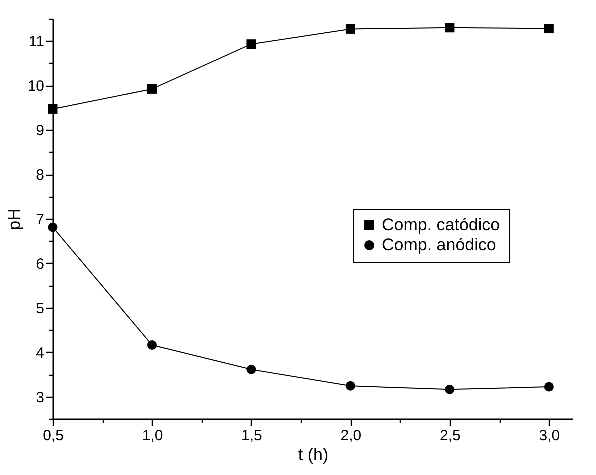 The height and width of the screenshot is (475, 596). I want to click on y-tick-label: 7, so click(40, 220).